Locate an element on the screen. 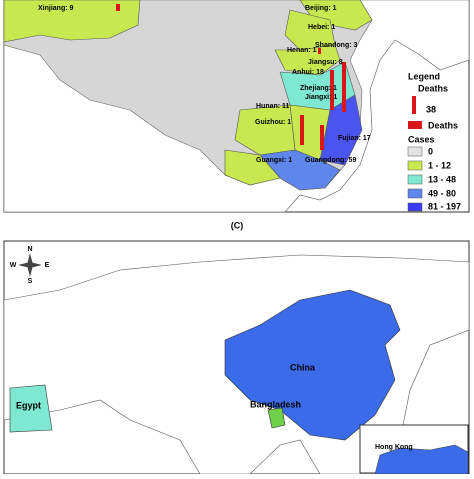  legend-bar is located at coordinates (414, 105).